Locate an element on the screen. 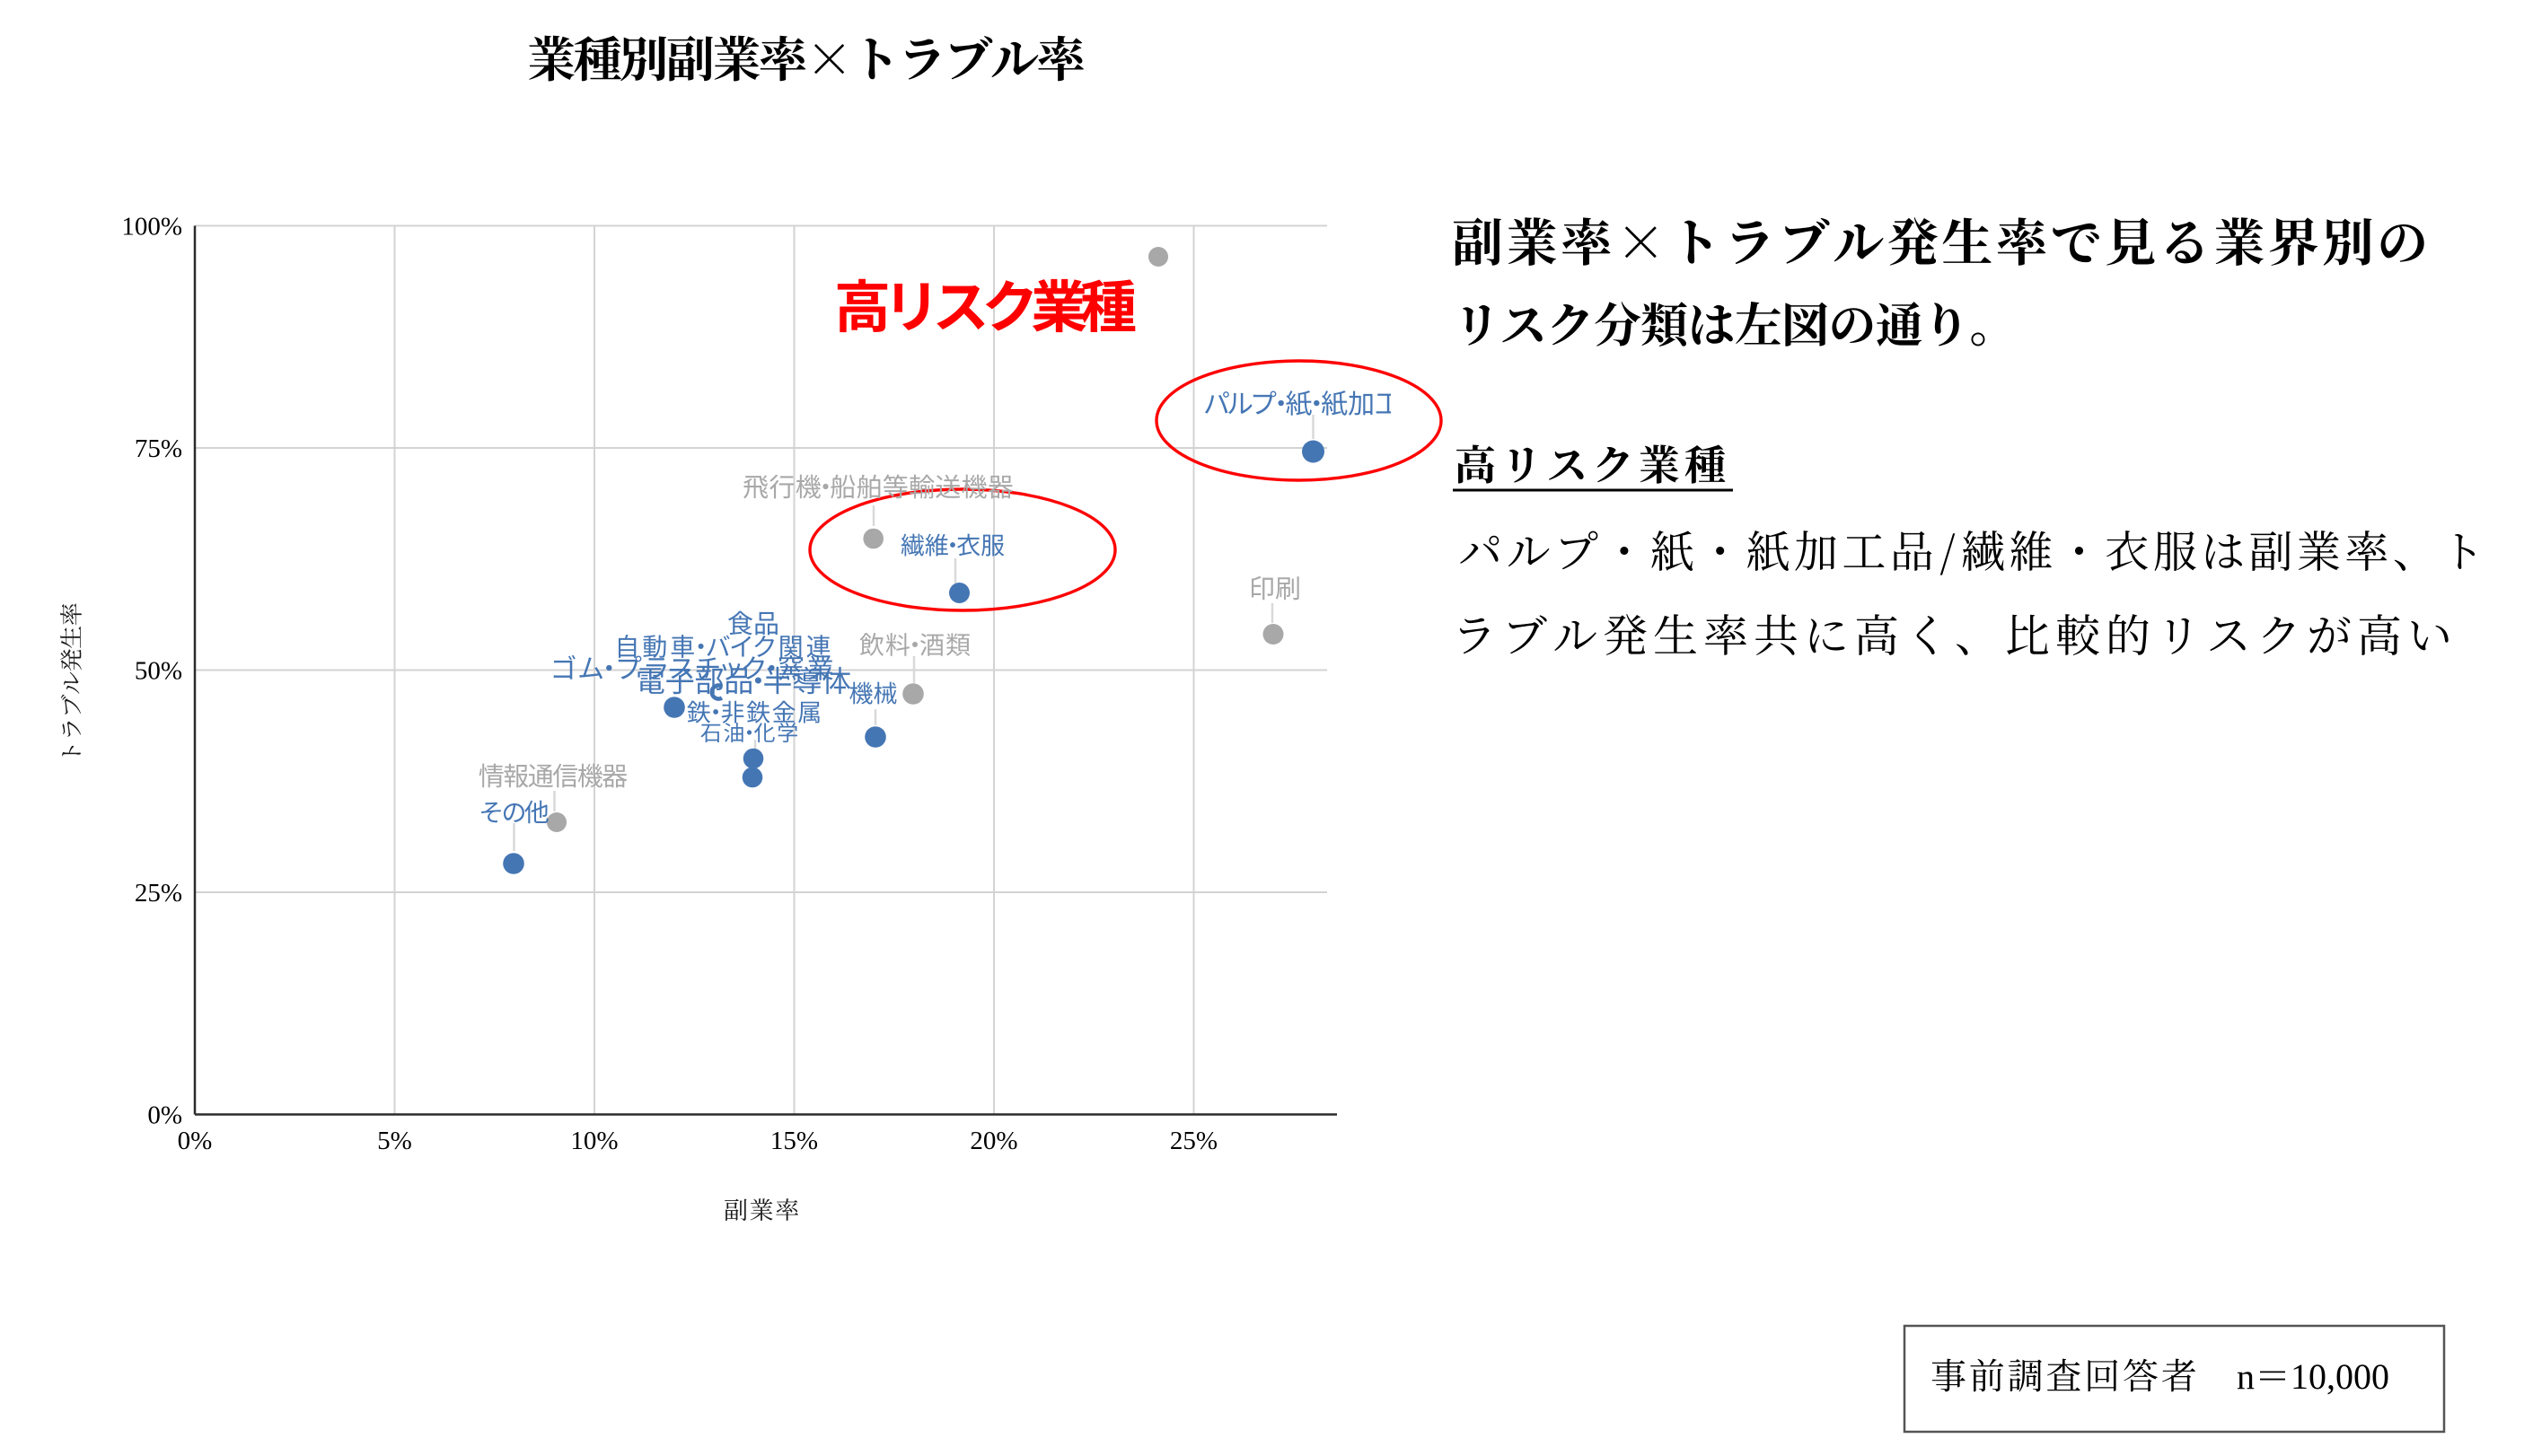 This screenshot has height=1456, width=2524. svg-text: 20% is located at coordinates (993, 1141).